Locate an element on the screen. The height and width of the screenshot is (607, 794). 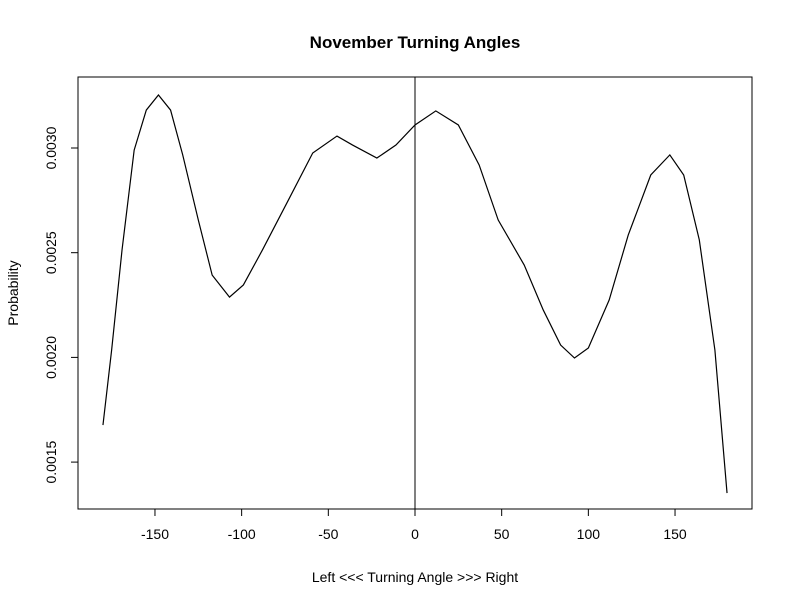
y-axis-label: Probability is located at coordinates (13, 292).